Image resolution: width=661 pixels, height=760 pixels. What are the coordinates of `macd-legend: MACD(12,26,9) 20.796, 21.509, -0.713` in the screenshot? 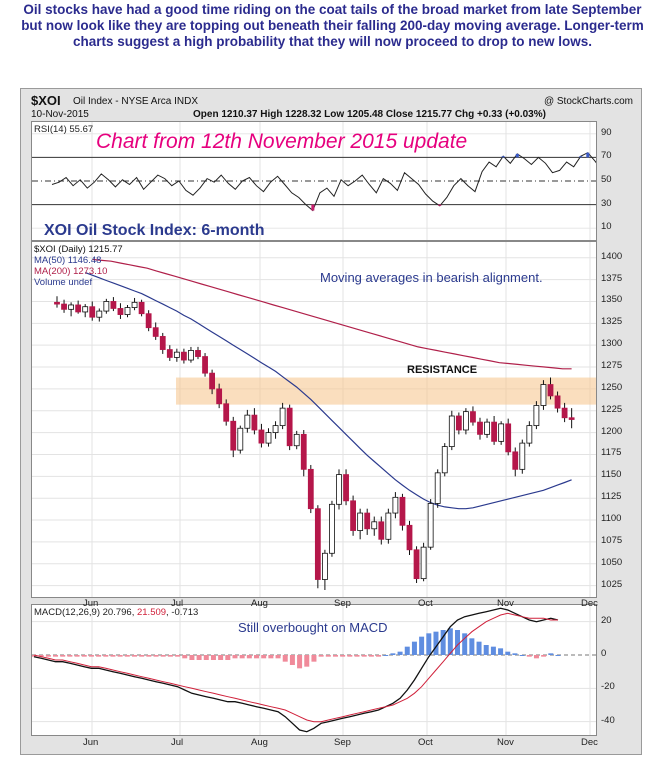 It's located at (116, 612).